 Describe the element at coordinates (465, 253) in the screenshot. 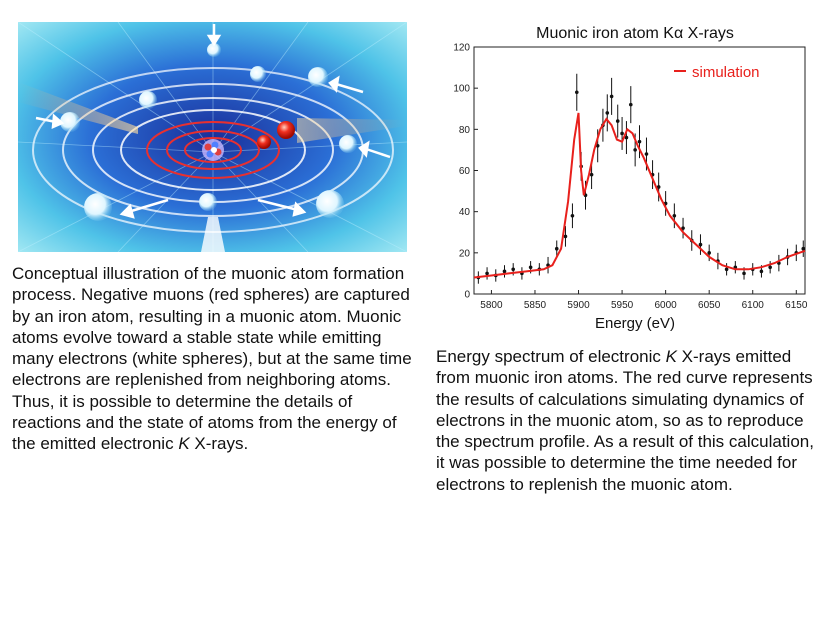

I see `y-tick-label: 20` at that location.